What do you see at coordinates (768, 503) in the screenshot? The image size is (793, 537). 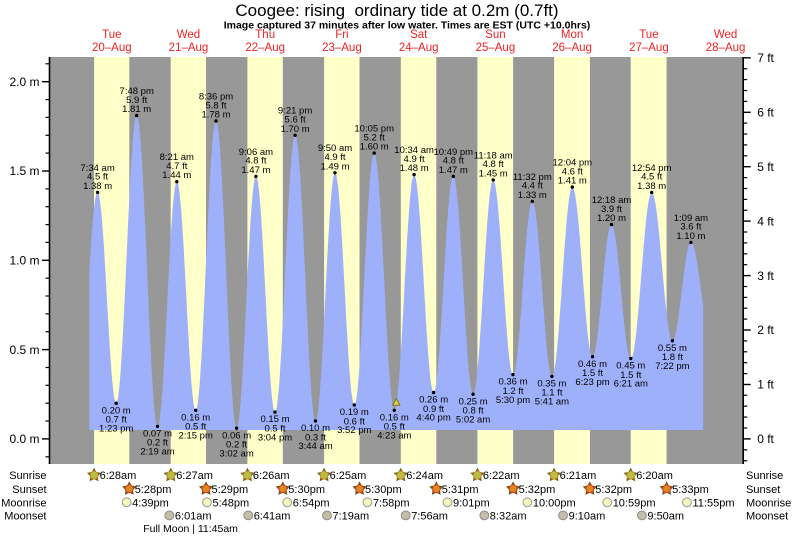 I see `svg-text: Moonrise` at bounding box center [768, 503].